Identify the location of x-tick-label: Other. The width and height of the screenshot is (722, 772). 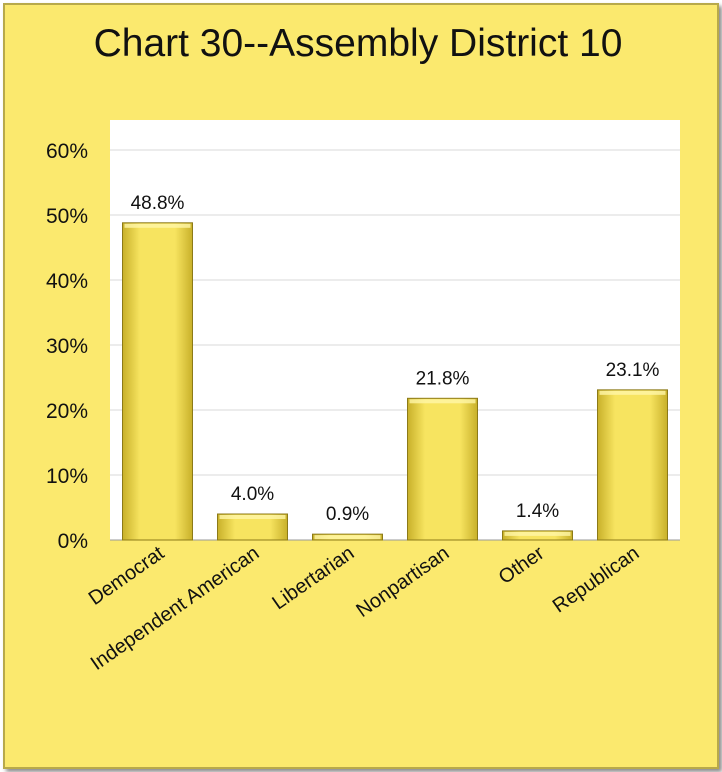
(522, 565).